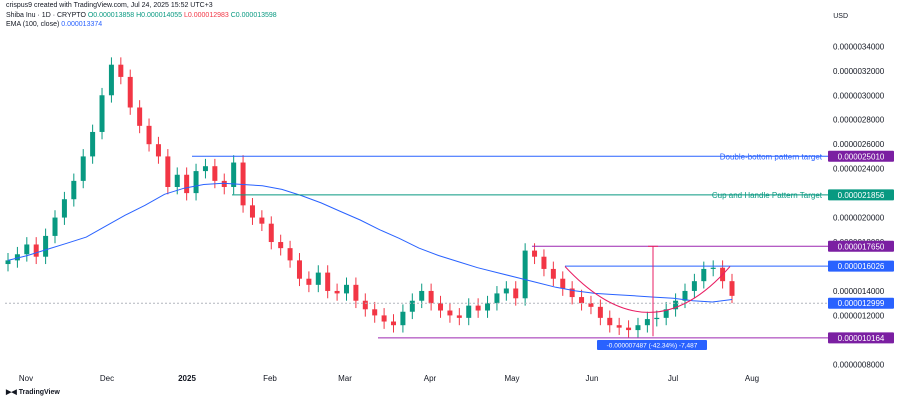 This screenshot has height=400, width=900. I want to click on brand-text: TradingView, so click(39, 392).